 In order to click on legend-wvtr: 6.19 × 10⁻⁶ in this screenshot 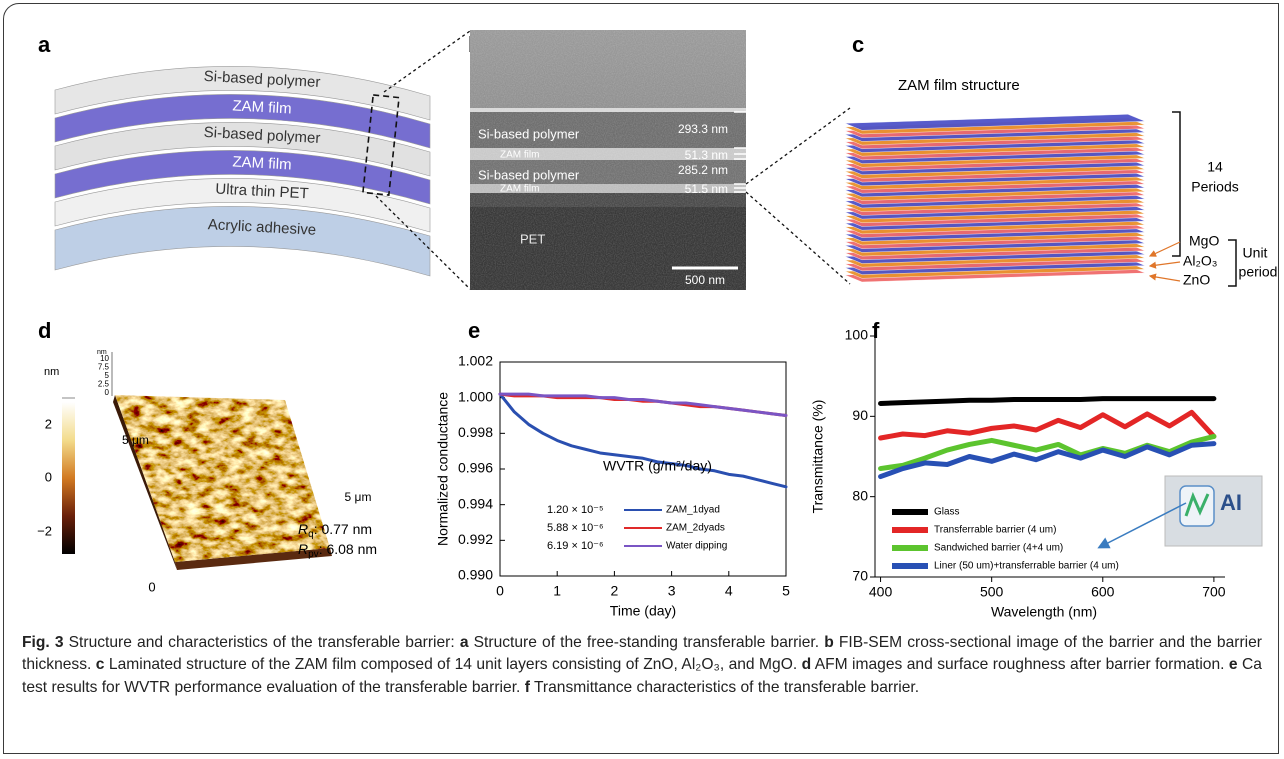, I will do `click(575, 546)`.